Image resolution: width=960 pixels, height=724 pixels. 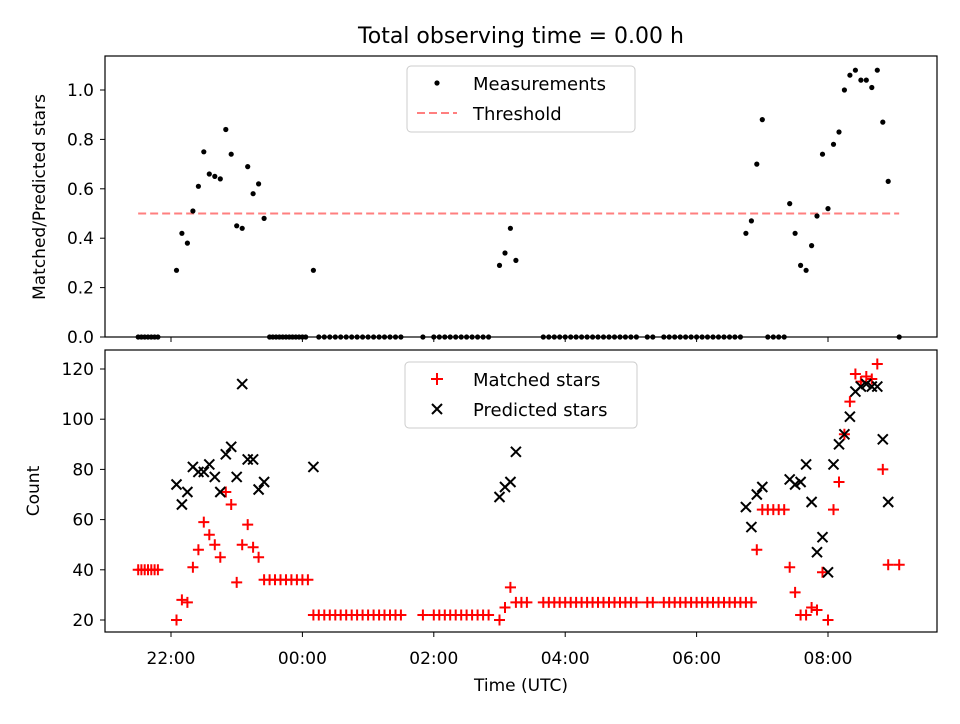 I want to click on bottom-y-axis-label: Count, so click(x=34, y=490).